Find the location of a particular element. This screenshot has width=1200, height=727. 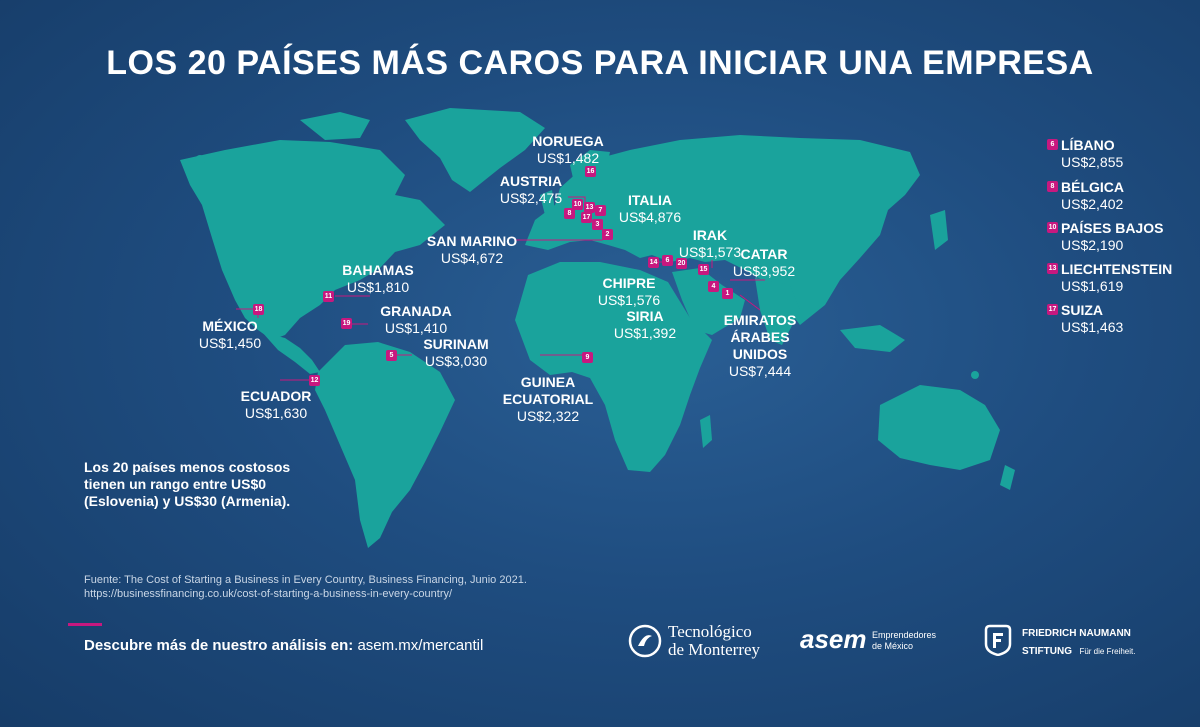

arctic-islands-shape is located at coordinates (335, 126).